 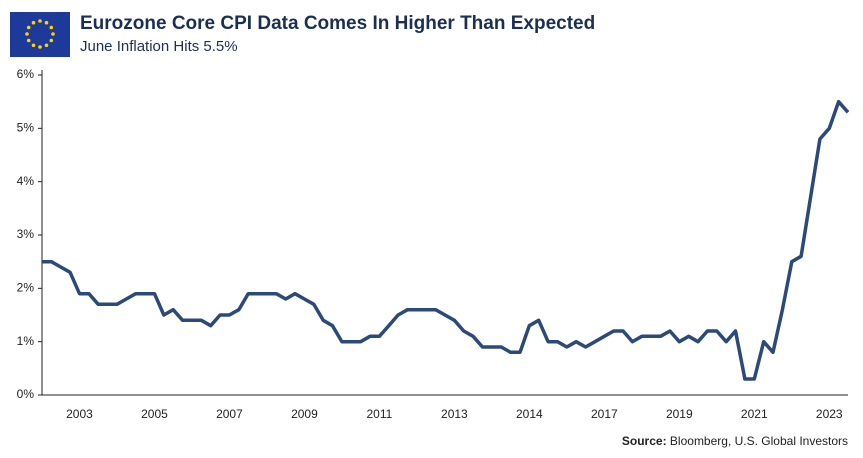 What do you see at coordinates (759, 441) in the screenshot?
I see `source-text: Bloomberg, U.S. Global Investors` at bounding box center [759, 441].